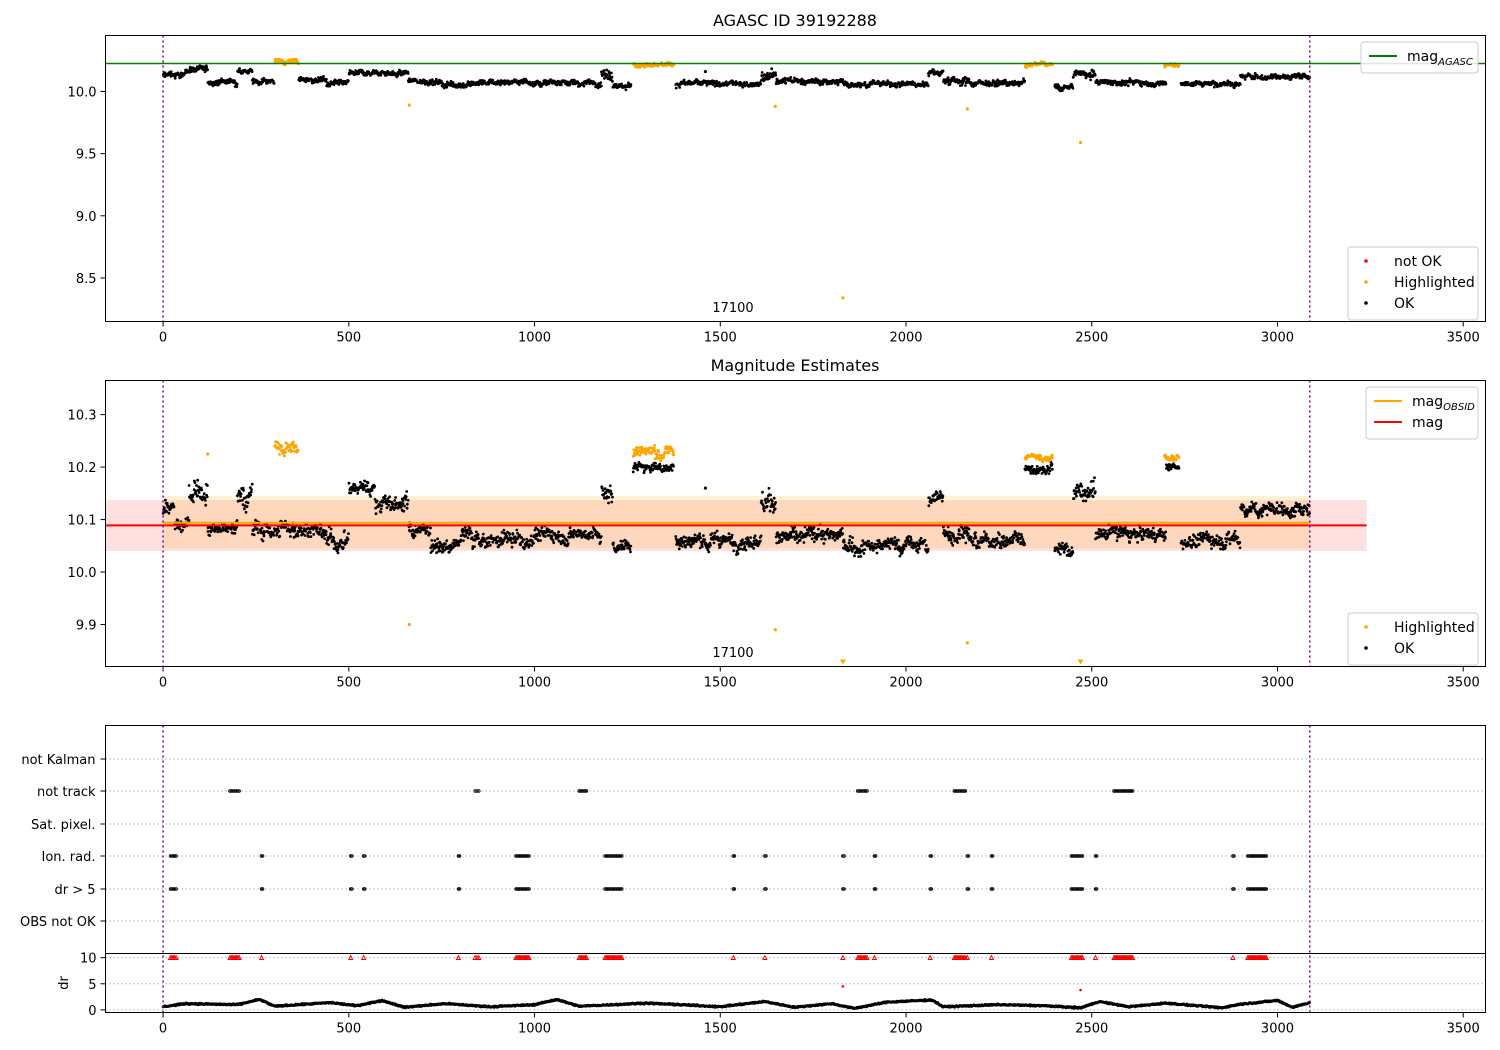 Image resolution: width=1500 pixels, height=1050 pixels. I want to click on panel-1-legend-top: magAGASC, so click(1419, 57).